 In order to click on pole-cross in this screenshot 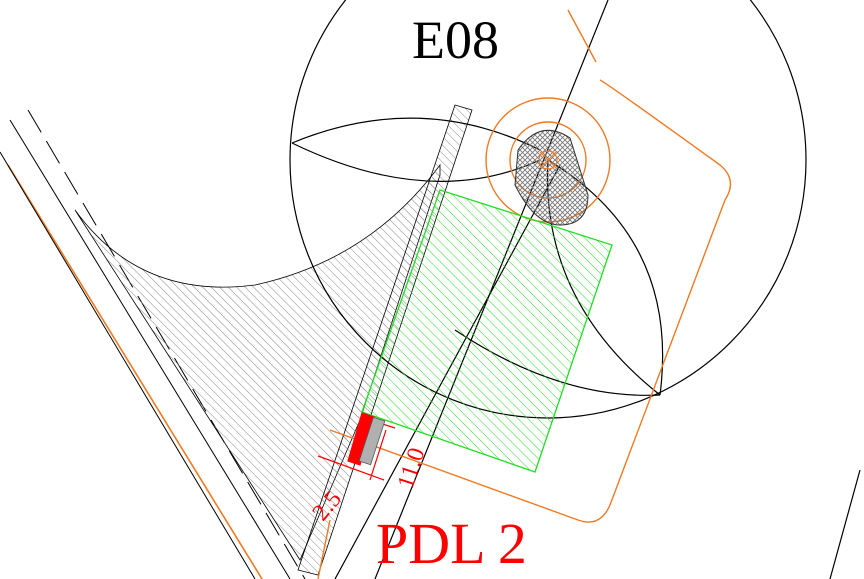, I will do `click(548, 160)`.